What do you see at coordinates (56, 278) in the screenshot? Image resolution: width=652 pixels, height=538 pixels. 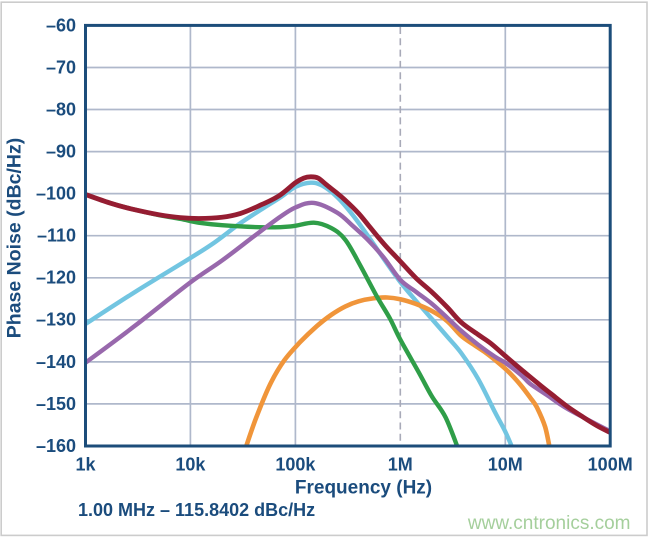 I see `svg-text: –120` at bounding box center [56, 278].